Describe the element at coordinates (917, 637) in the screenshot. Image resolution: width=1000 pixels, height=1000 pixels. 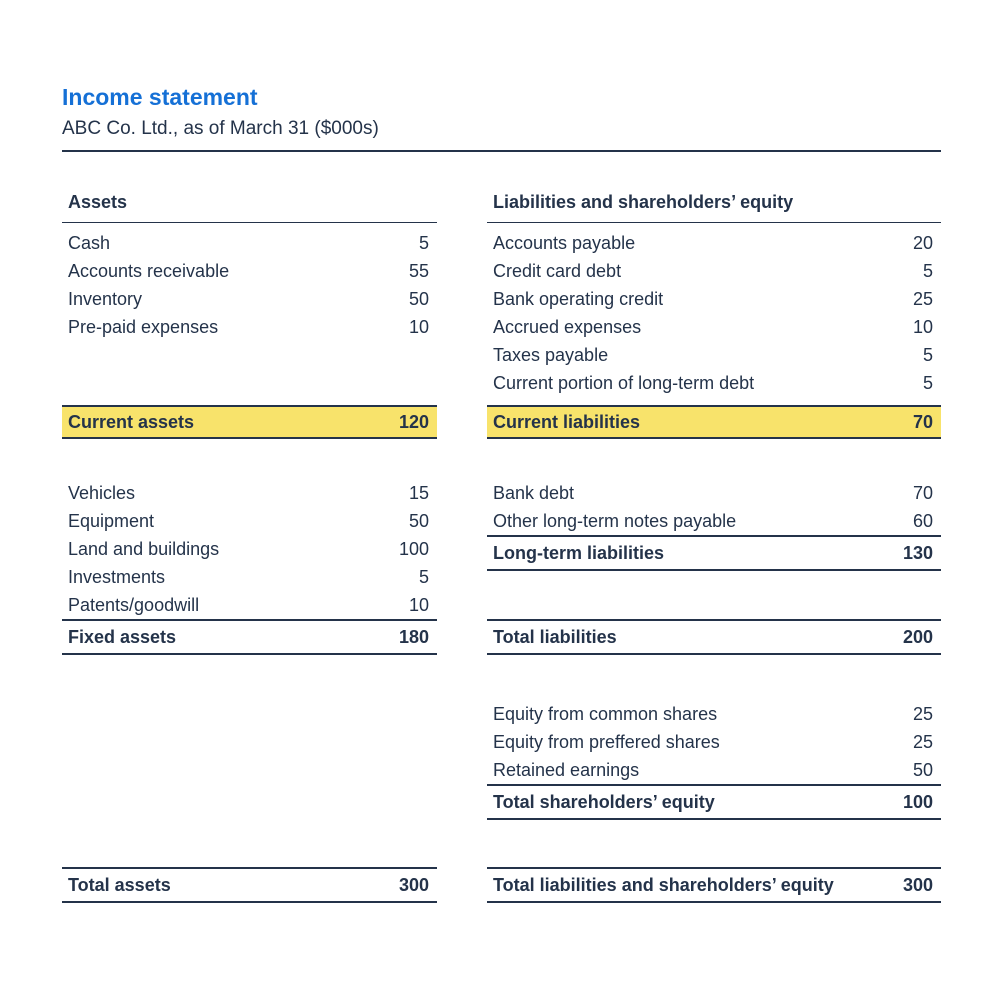
I see `item-value: 200` at that location.